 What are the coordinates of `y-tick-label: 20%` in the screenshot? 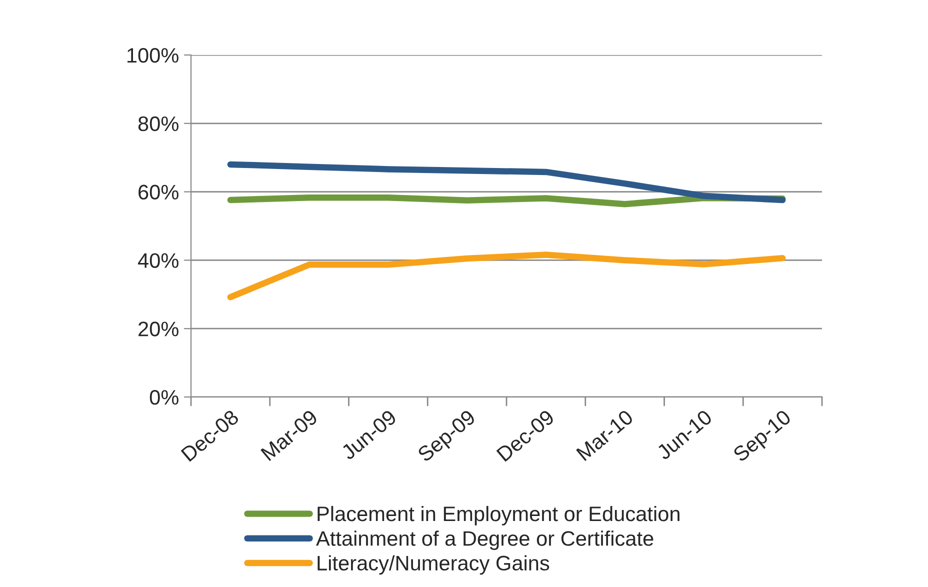 It's located at (158, 329).